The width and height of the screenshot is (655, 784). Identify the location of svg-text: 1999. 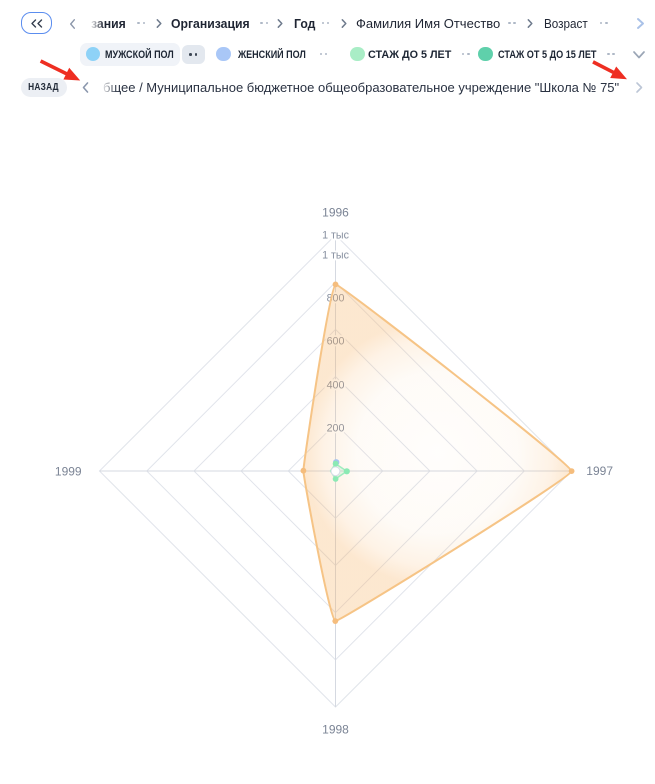
(68, 472).